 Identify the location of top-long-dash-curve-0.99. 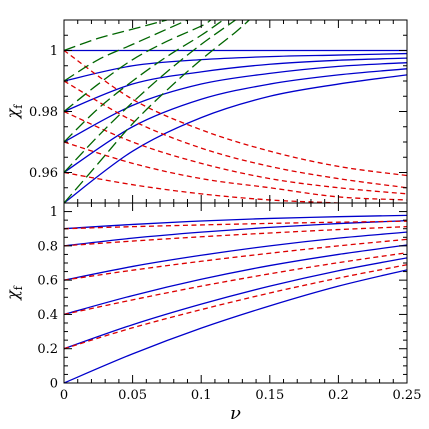
(126, 51).